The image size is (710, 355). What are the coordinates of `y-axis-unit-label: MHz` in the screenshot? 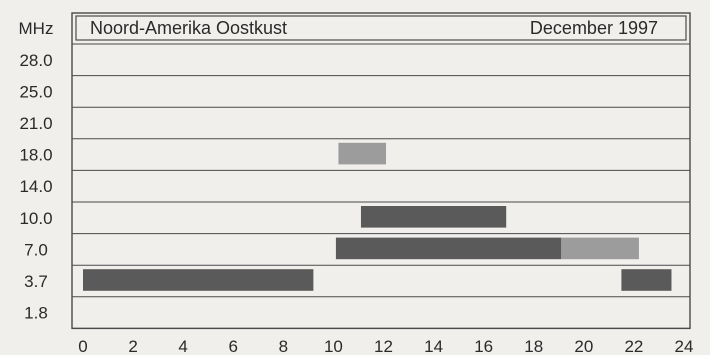 It's located at (36, 28).